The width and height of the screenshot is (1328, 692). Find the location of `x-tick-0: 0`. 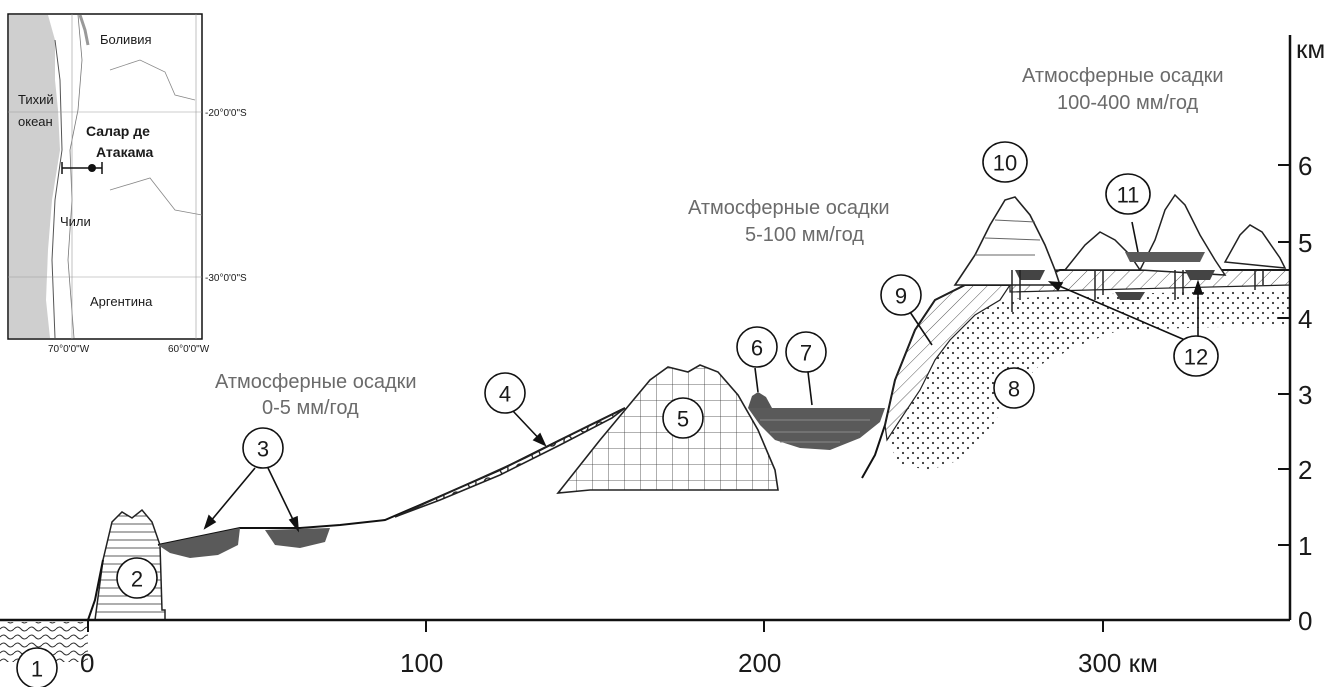

x-tick-0: 0 is located at coordinates (87, 663).